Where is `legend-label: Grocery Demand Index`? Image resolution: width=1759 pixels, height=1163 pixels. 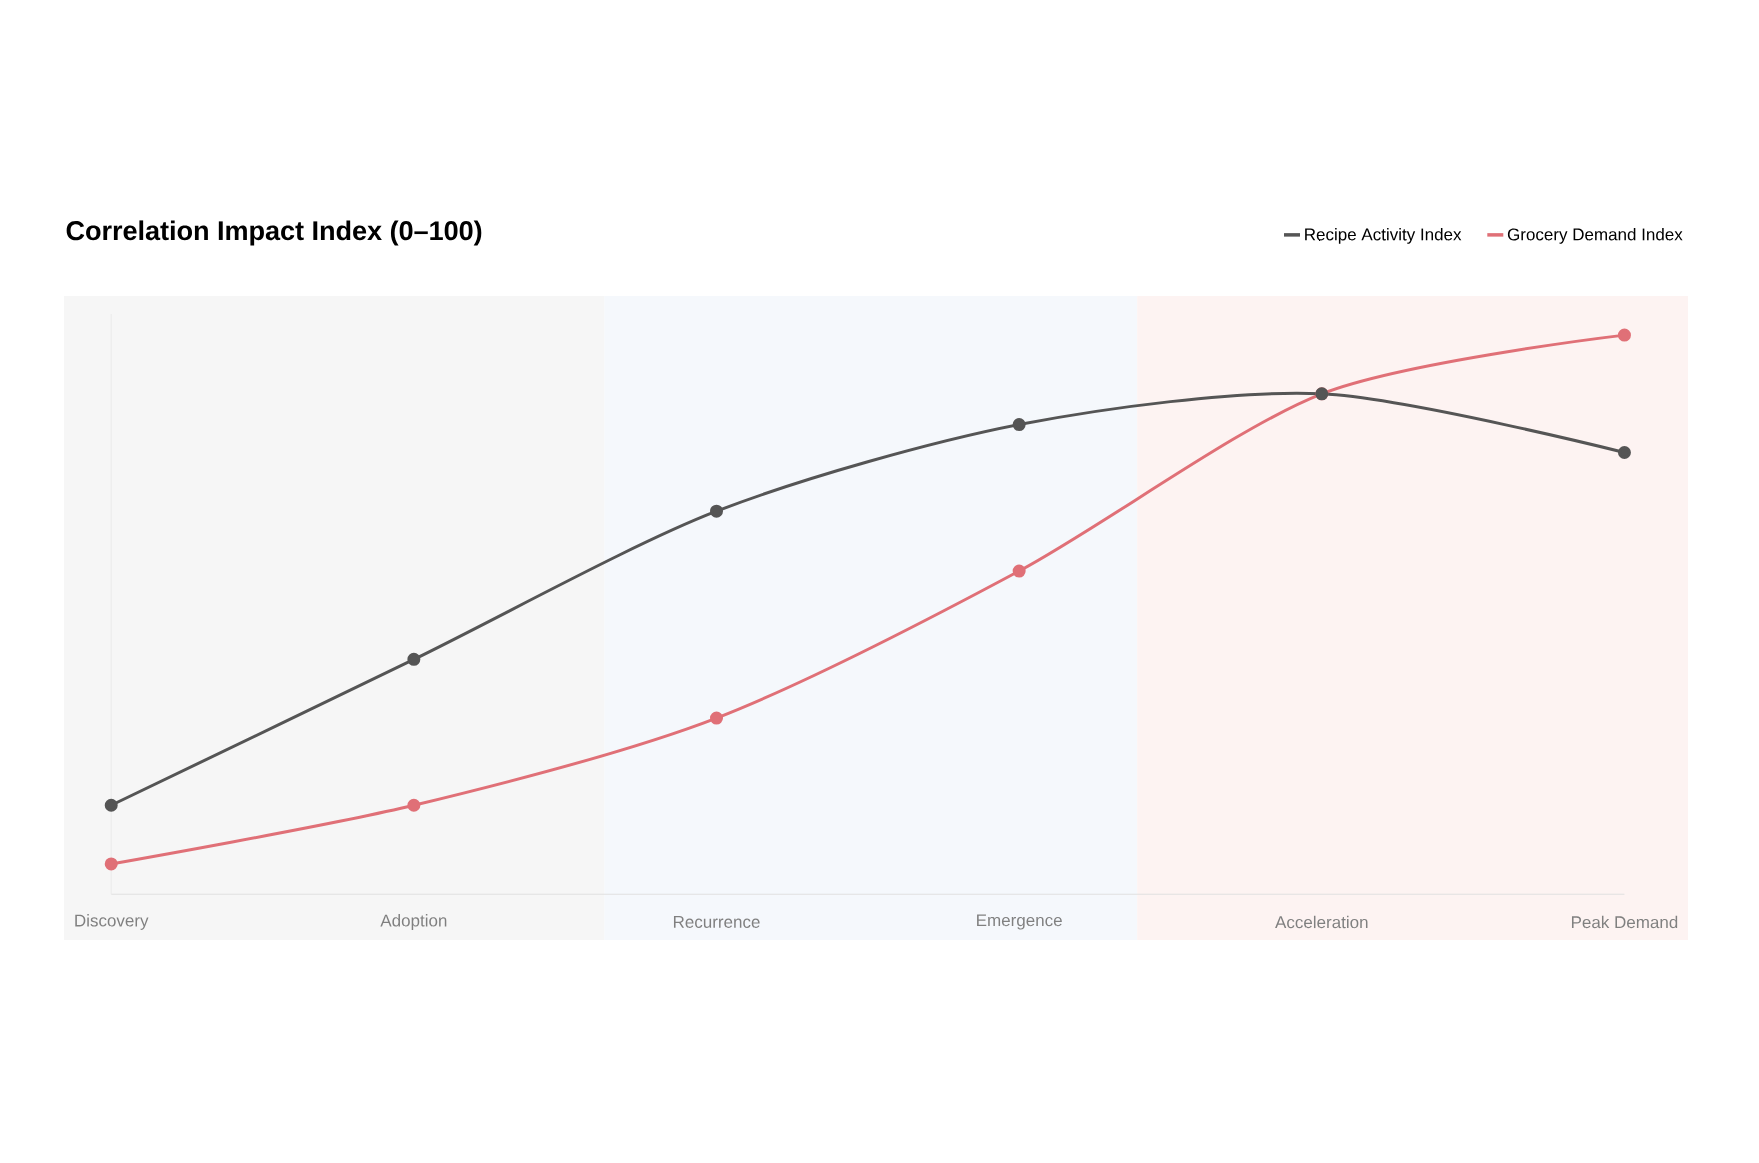
legend-label: Grocery Demand Index is located at coordinates (1595, 235).